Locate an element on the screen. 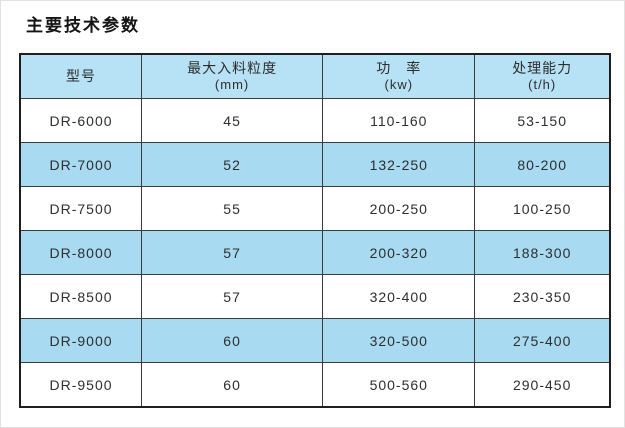 The height and width of the screenshot is (428, 625). model-cell: DR-8000 is located at coordinates (81, 252).